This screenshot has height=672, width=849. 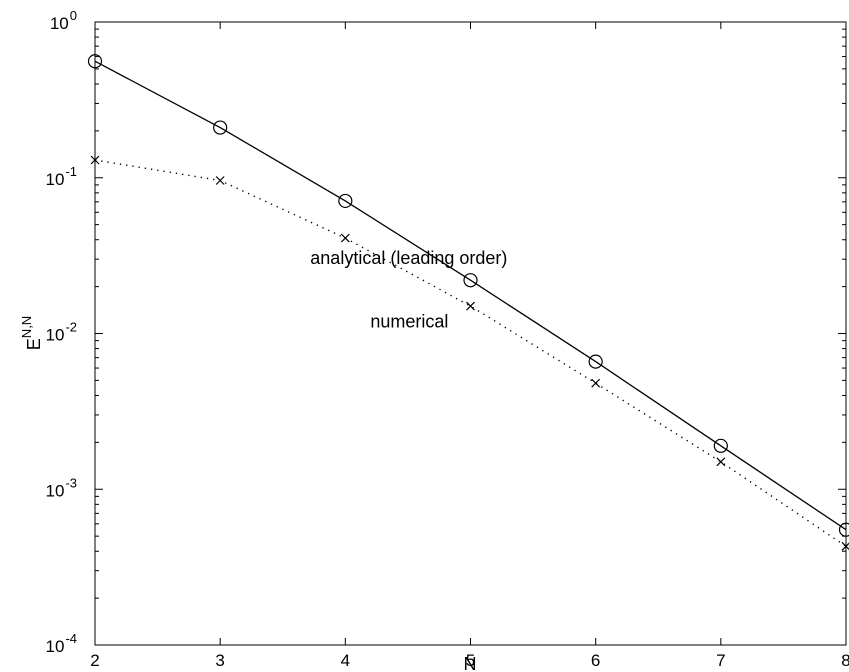 What do you see at coordinates (720, 660) in the screenshot?
I see `x-tick-label: 7` at bounding box center [720, 660].